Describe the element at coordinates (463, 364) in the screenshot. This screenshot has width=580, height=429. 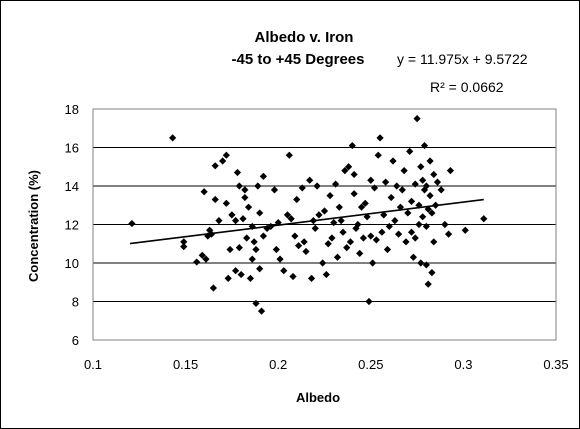
I see `x-tick-label: 0.3` at that location.